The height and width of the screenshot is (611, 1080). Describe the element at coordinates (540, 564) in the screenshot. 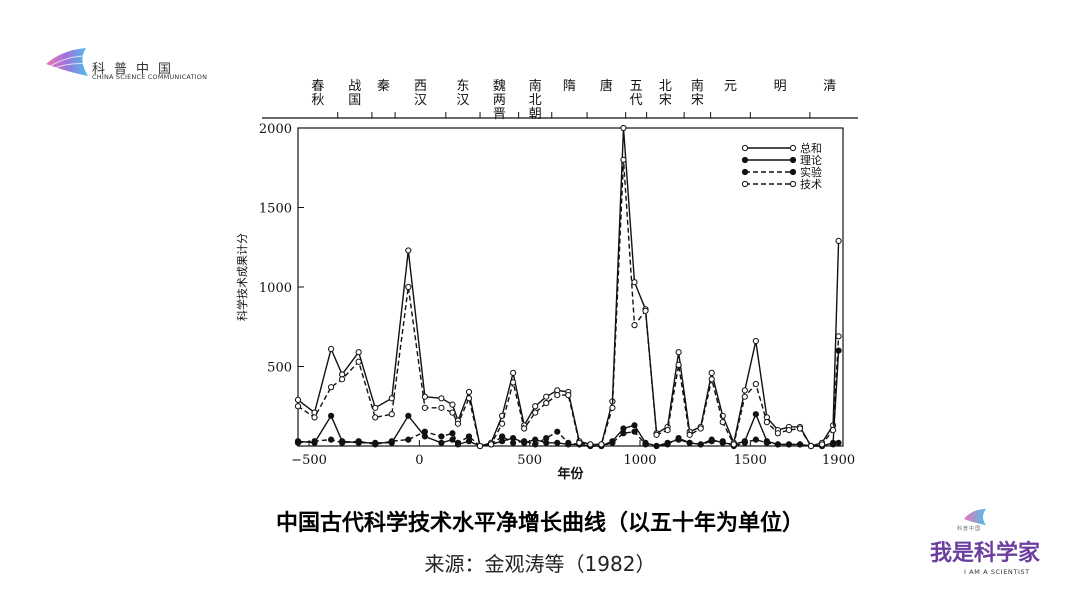

I see `caption-source: 来源：金观涛等（1982）` at that location.